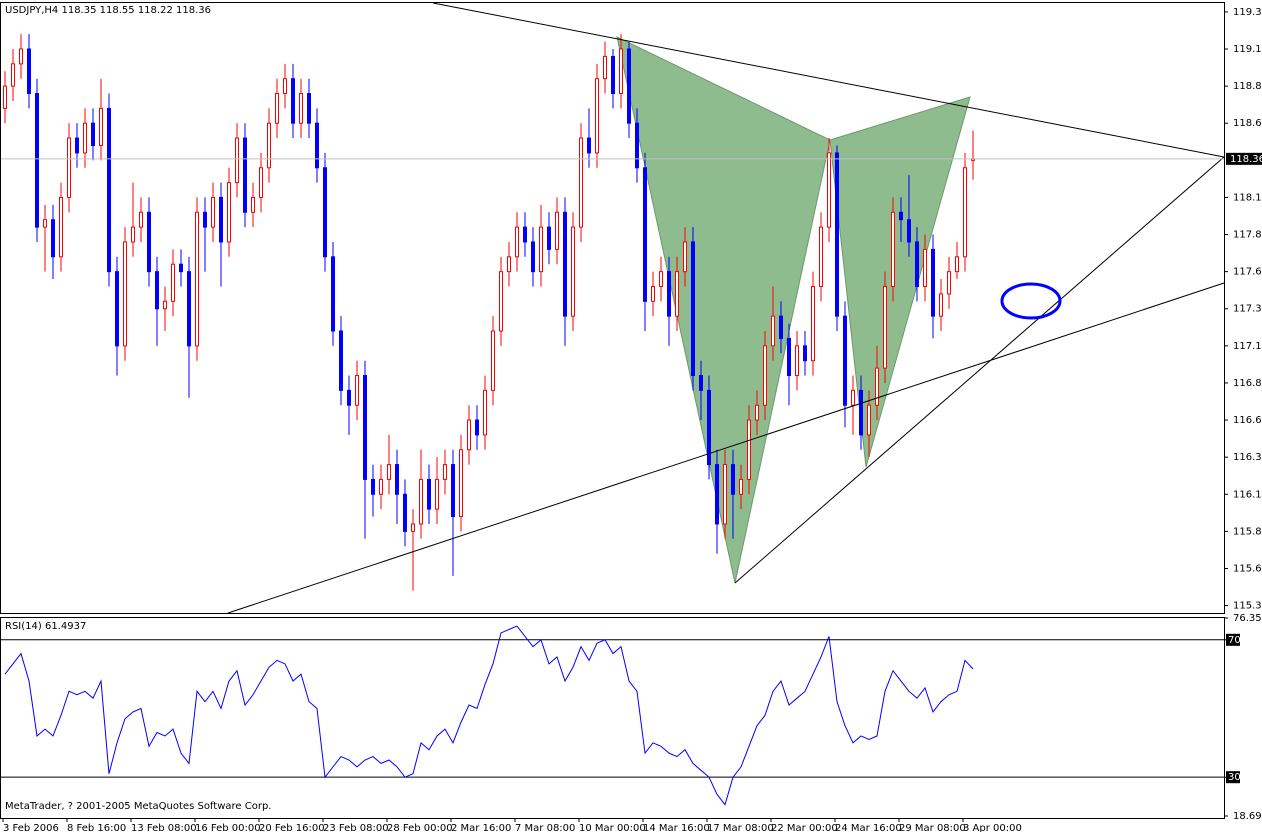 This screenshot has width=1262, height=832. I want to click on y-tick-label: 118.10, so click(1247, 197).